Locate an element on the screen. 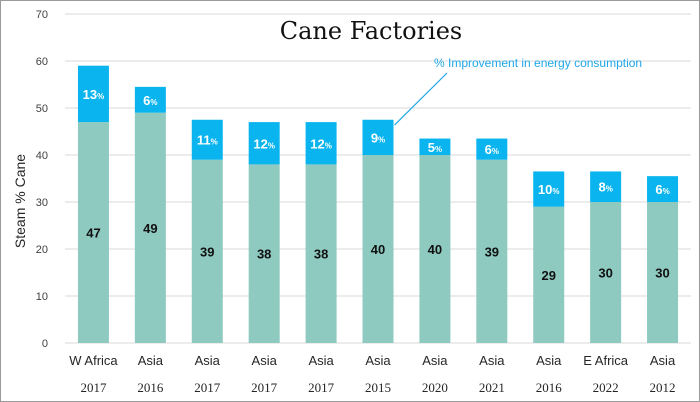 This screenshot has height=402, width=700. bar-value-label: 47 is located at coordinates (93, 233).